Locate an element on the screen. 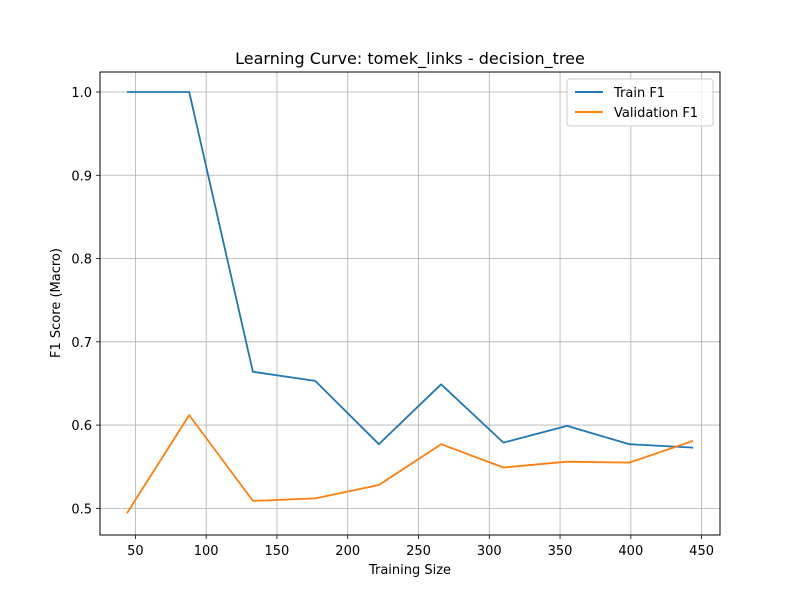  x-tick-label: 50 is located at coordinates (135, 551).